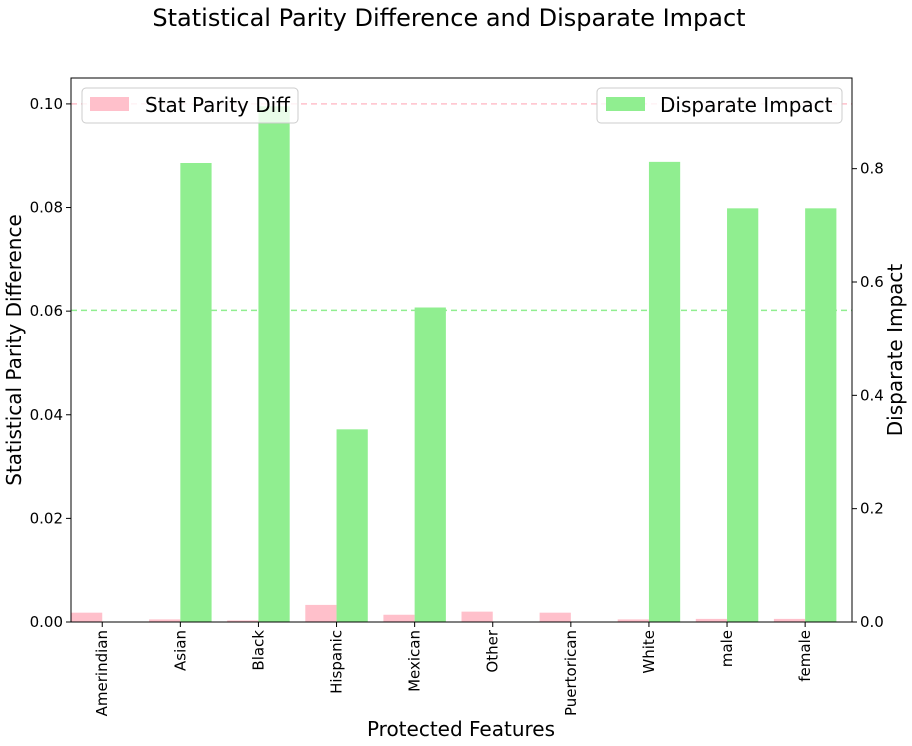 Image resolution: width=912 pixels, height=746 pixels. I want to click on x-tick-label: Black, so click(258, 650).